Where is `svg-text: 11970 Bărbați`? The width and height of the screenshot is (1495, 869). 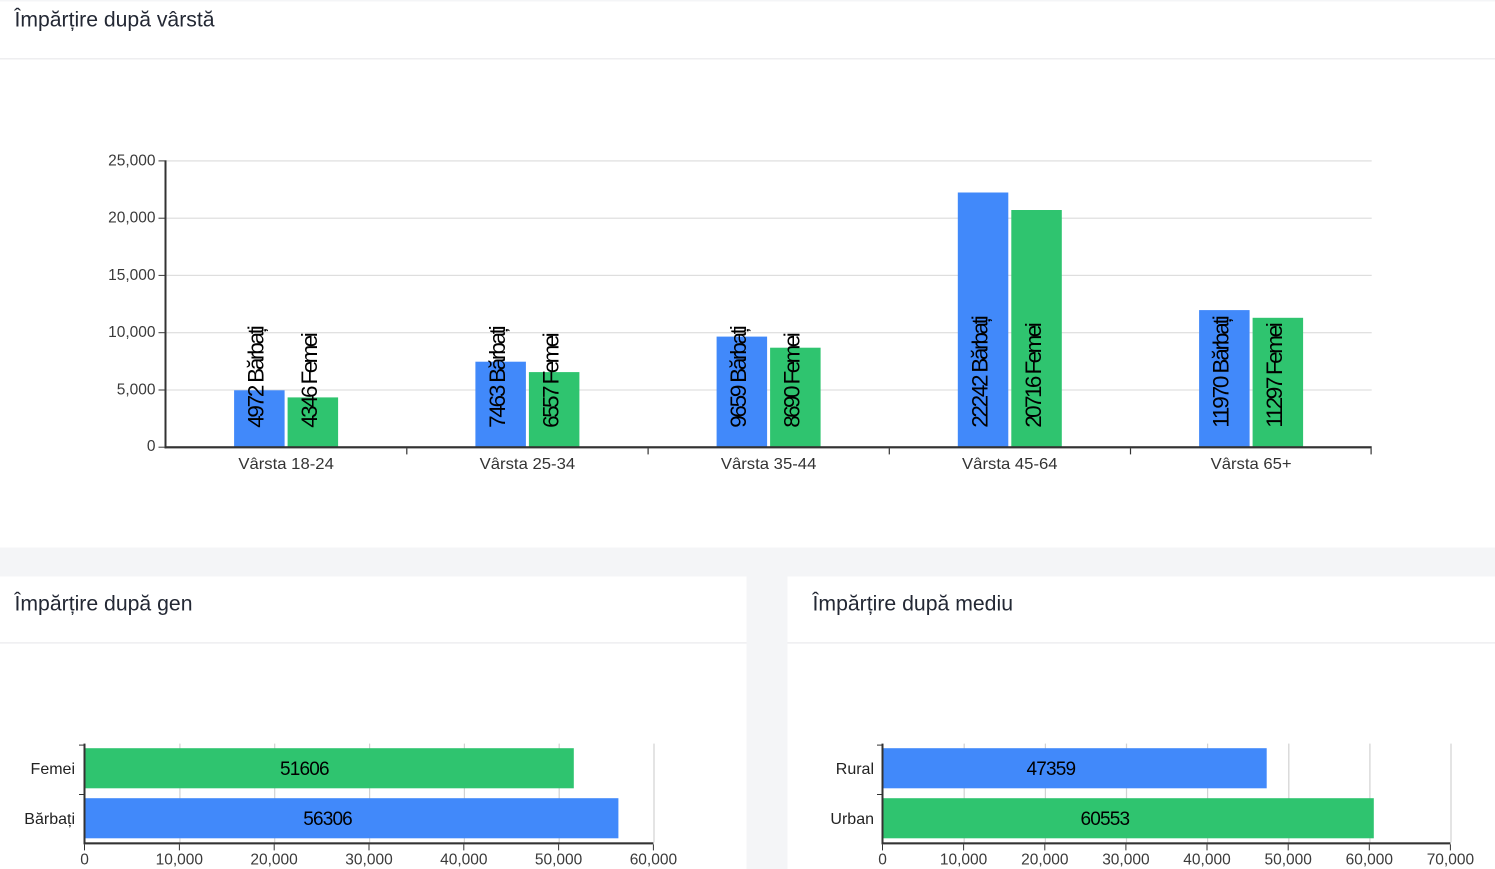
svg-text: 11970 Bărbați is located at coordinates (1221, 371).